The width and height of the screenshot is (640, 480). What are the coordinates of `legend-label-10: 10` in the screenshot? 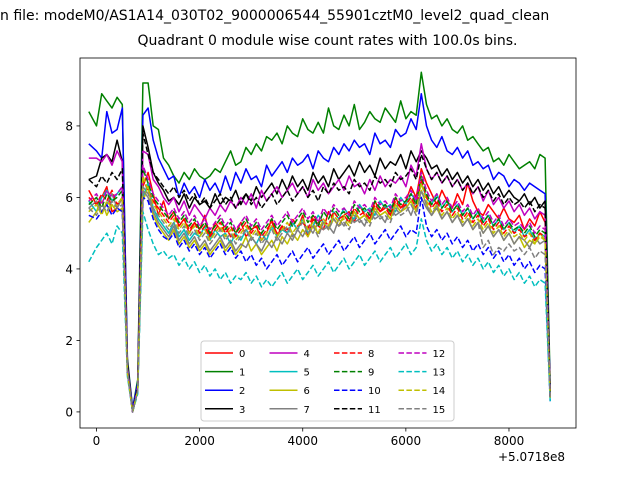 It's located at (374, 391).